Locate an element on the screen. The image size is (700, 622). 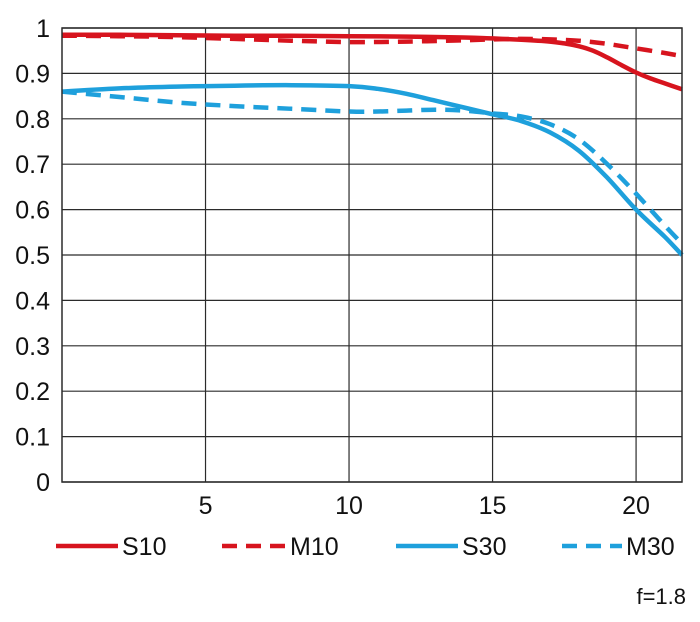
x-axis-ticks: 5 10 15 20 is located at coordinates (424, 506).